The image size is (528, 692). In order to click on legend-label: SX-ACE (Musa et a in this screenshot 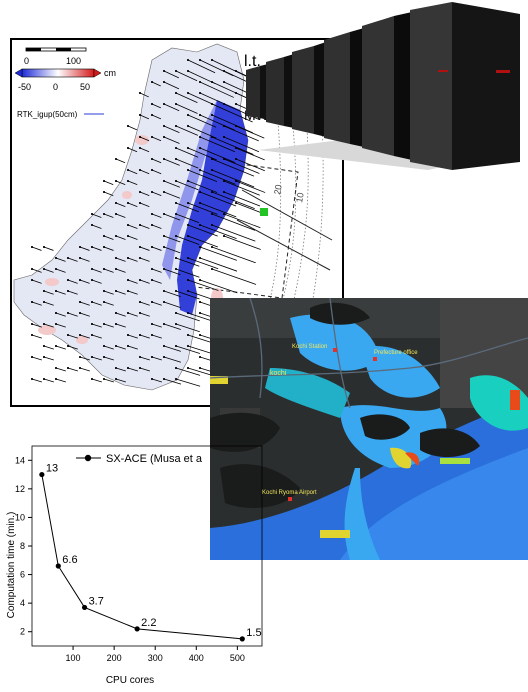, I will do `click(154, 459)`.